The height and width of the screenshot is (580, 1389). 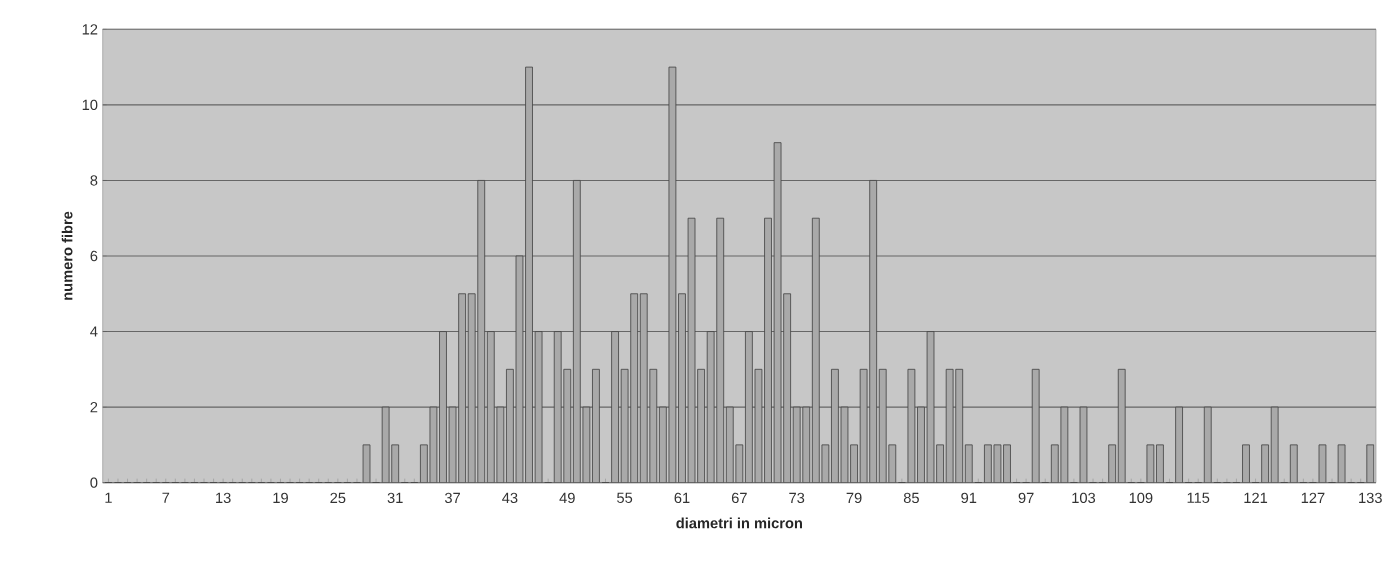 I want to click on x-tick-label: 31, so click(x=395, y=498).